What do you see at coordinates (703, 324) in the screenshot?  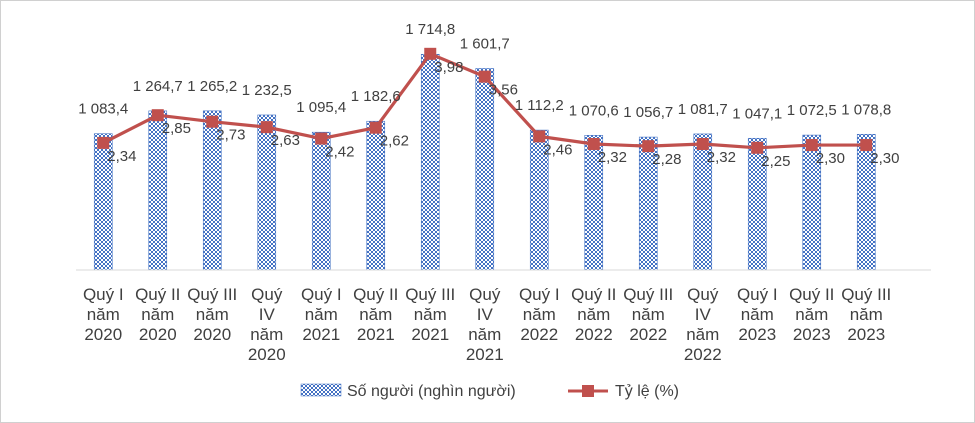 I see `category-label: Quý IV năm 2022` at bounding box center [703, 324].